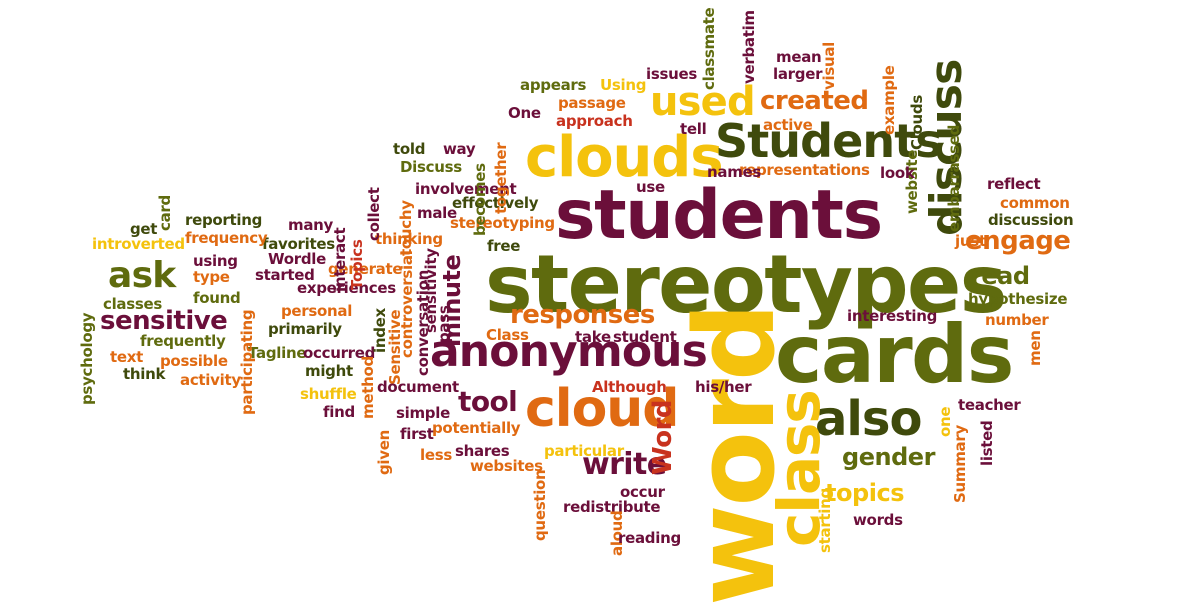 This screenshot has height=606, width=1200. I want to click on cloud-word: tool, so click(488, 401).